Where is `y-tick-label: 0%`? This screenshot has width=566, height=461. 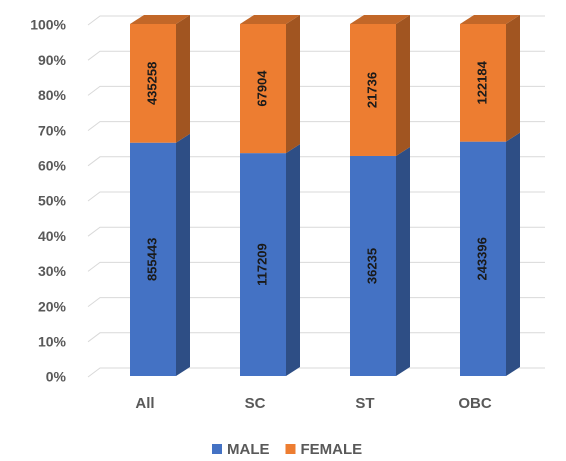 y-tick-label: 0% is located at coordinates (56, 377).